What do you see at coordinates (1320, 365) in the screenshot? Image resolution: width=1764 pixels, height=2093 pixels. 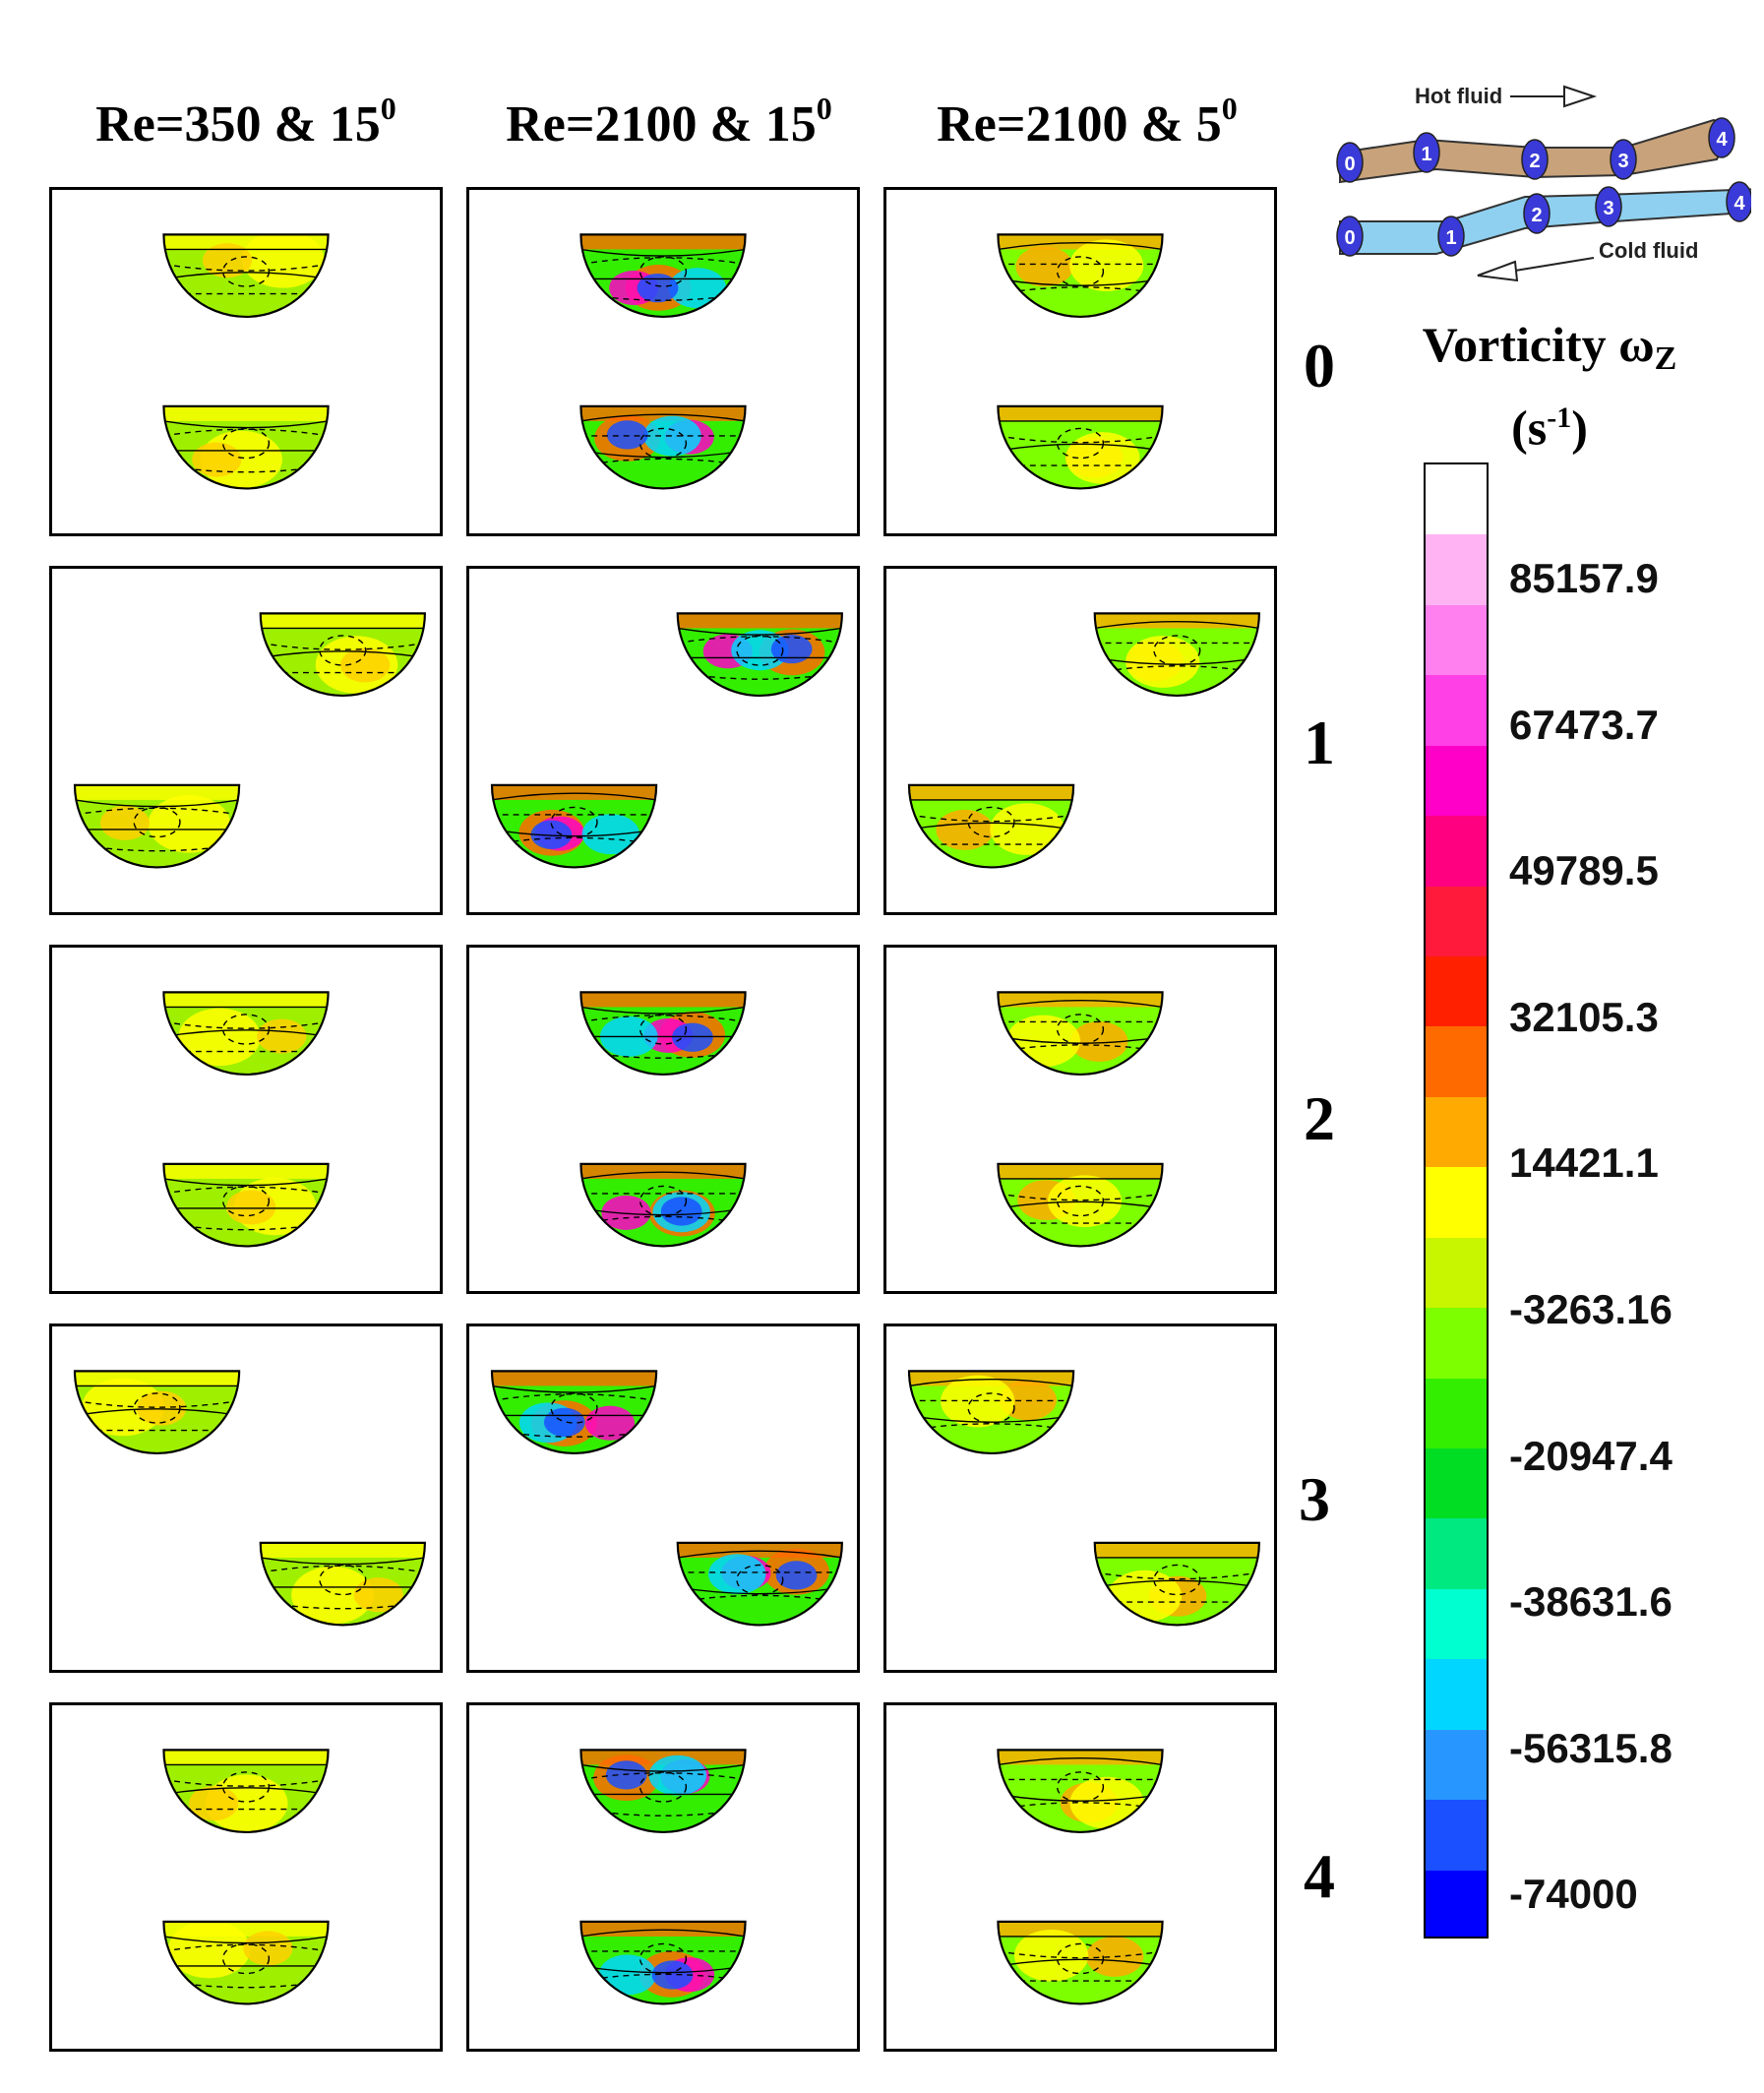 I see `row-label-0: 0` at bounding box center [1320, 365].